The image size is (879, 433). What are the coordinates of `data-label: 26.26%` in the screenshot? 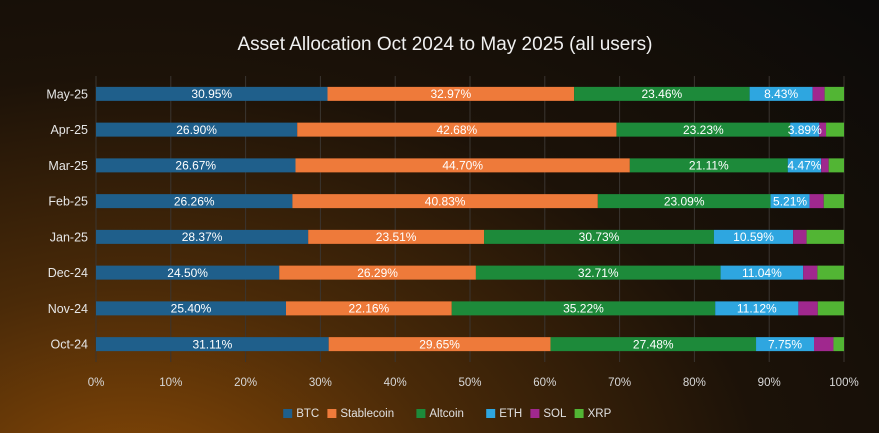 It's located at (194, 201).